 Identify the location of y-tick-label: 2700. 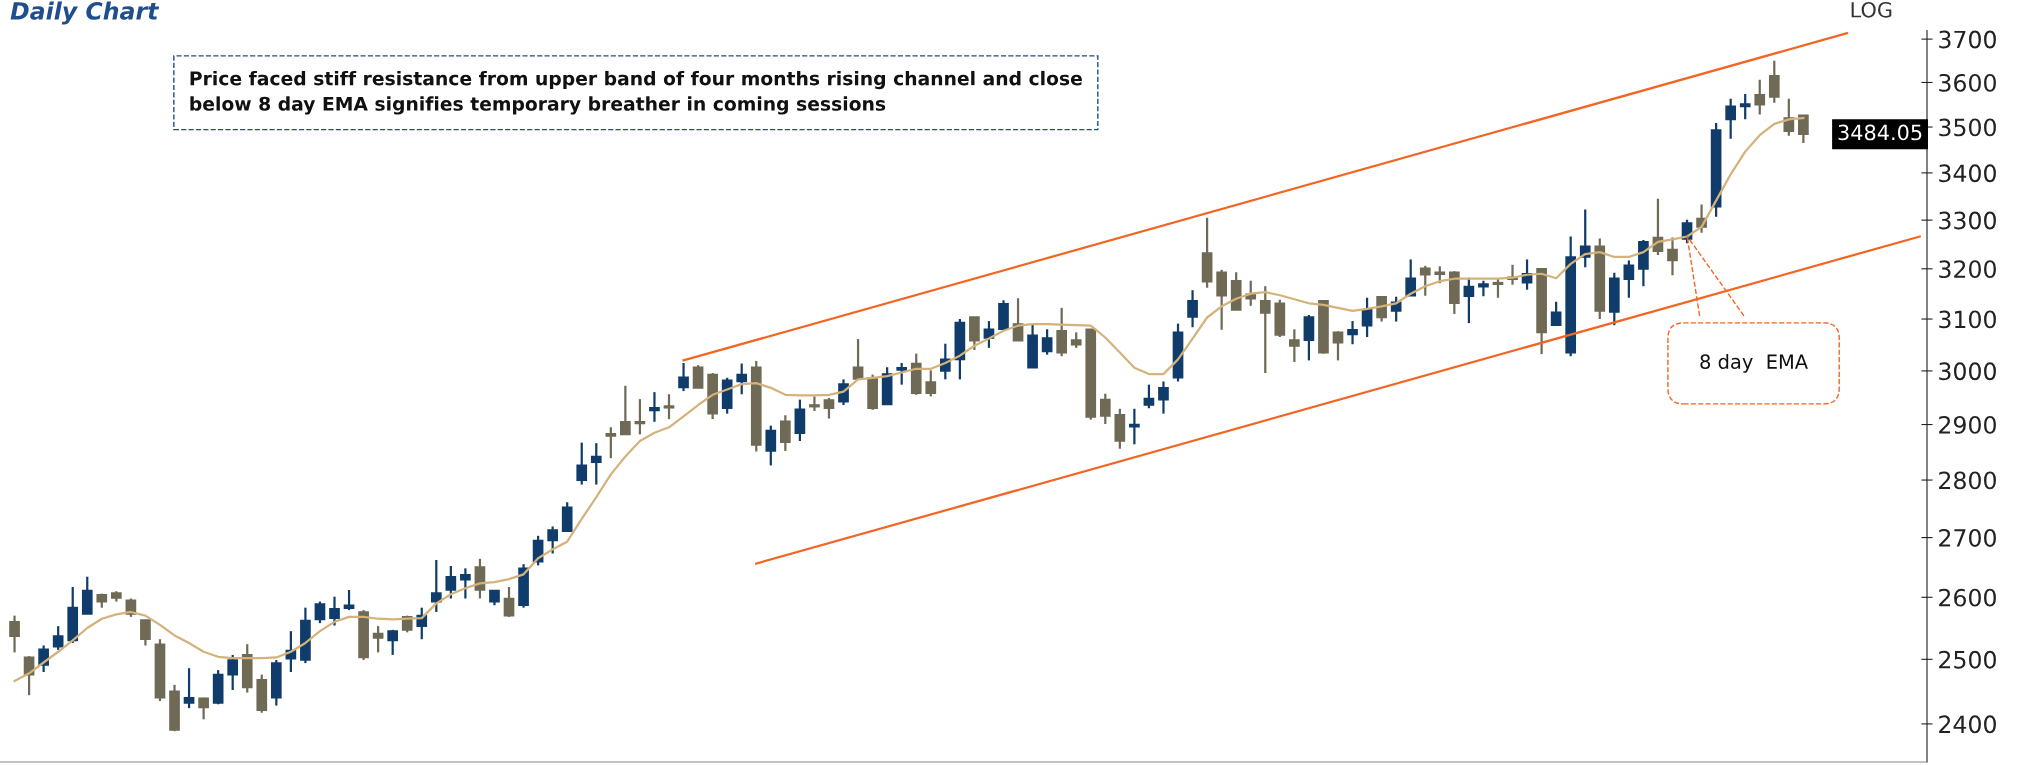
(1967, 538).